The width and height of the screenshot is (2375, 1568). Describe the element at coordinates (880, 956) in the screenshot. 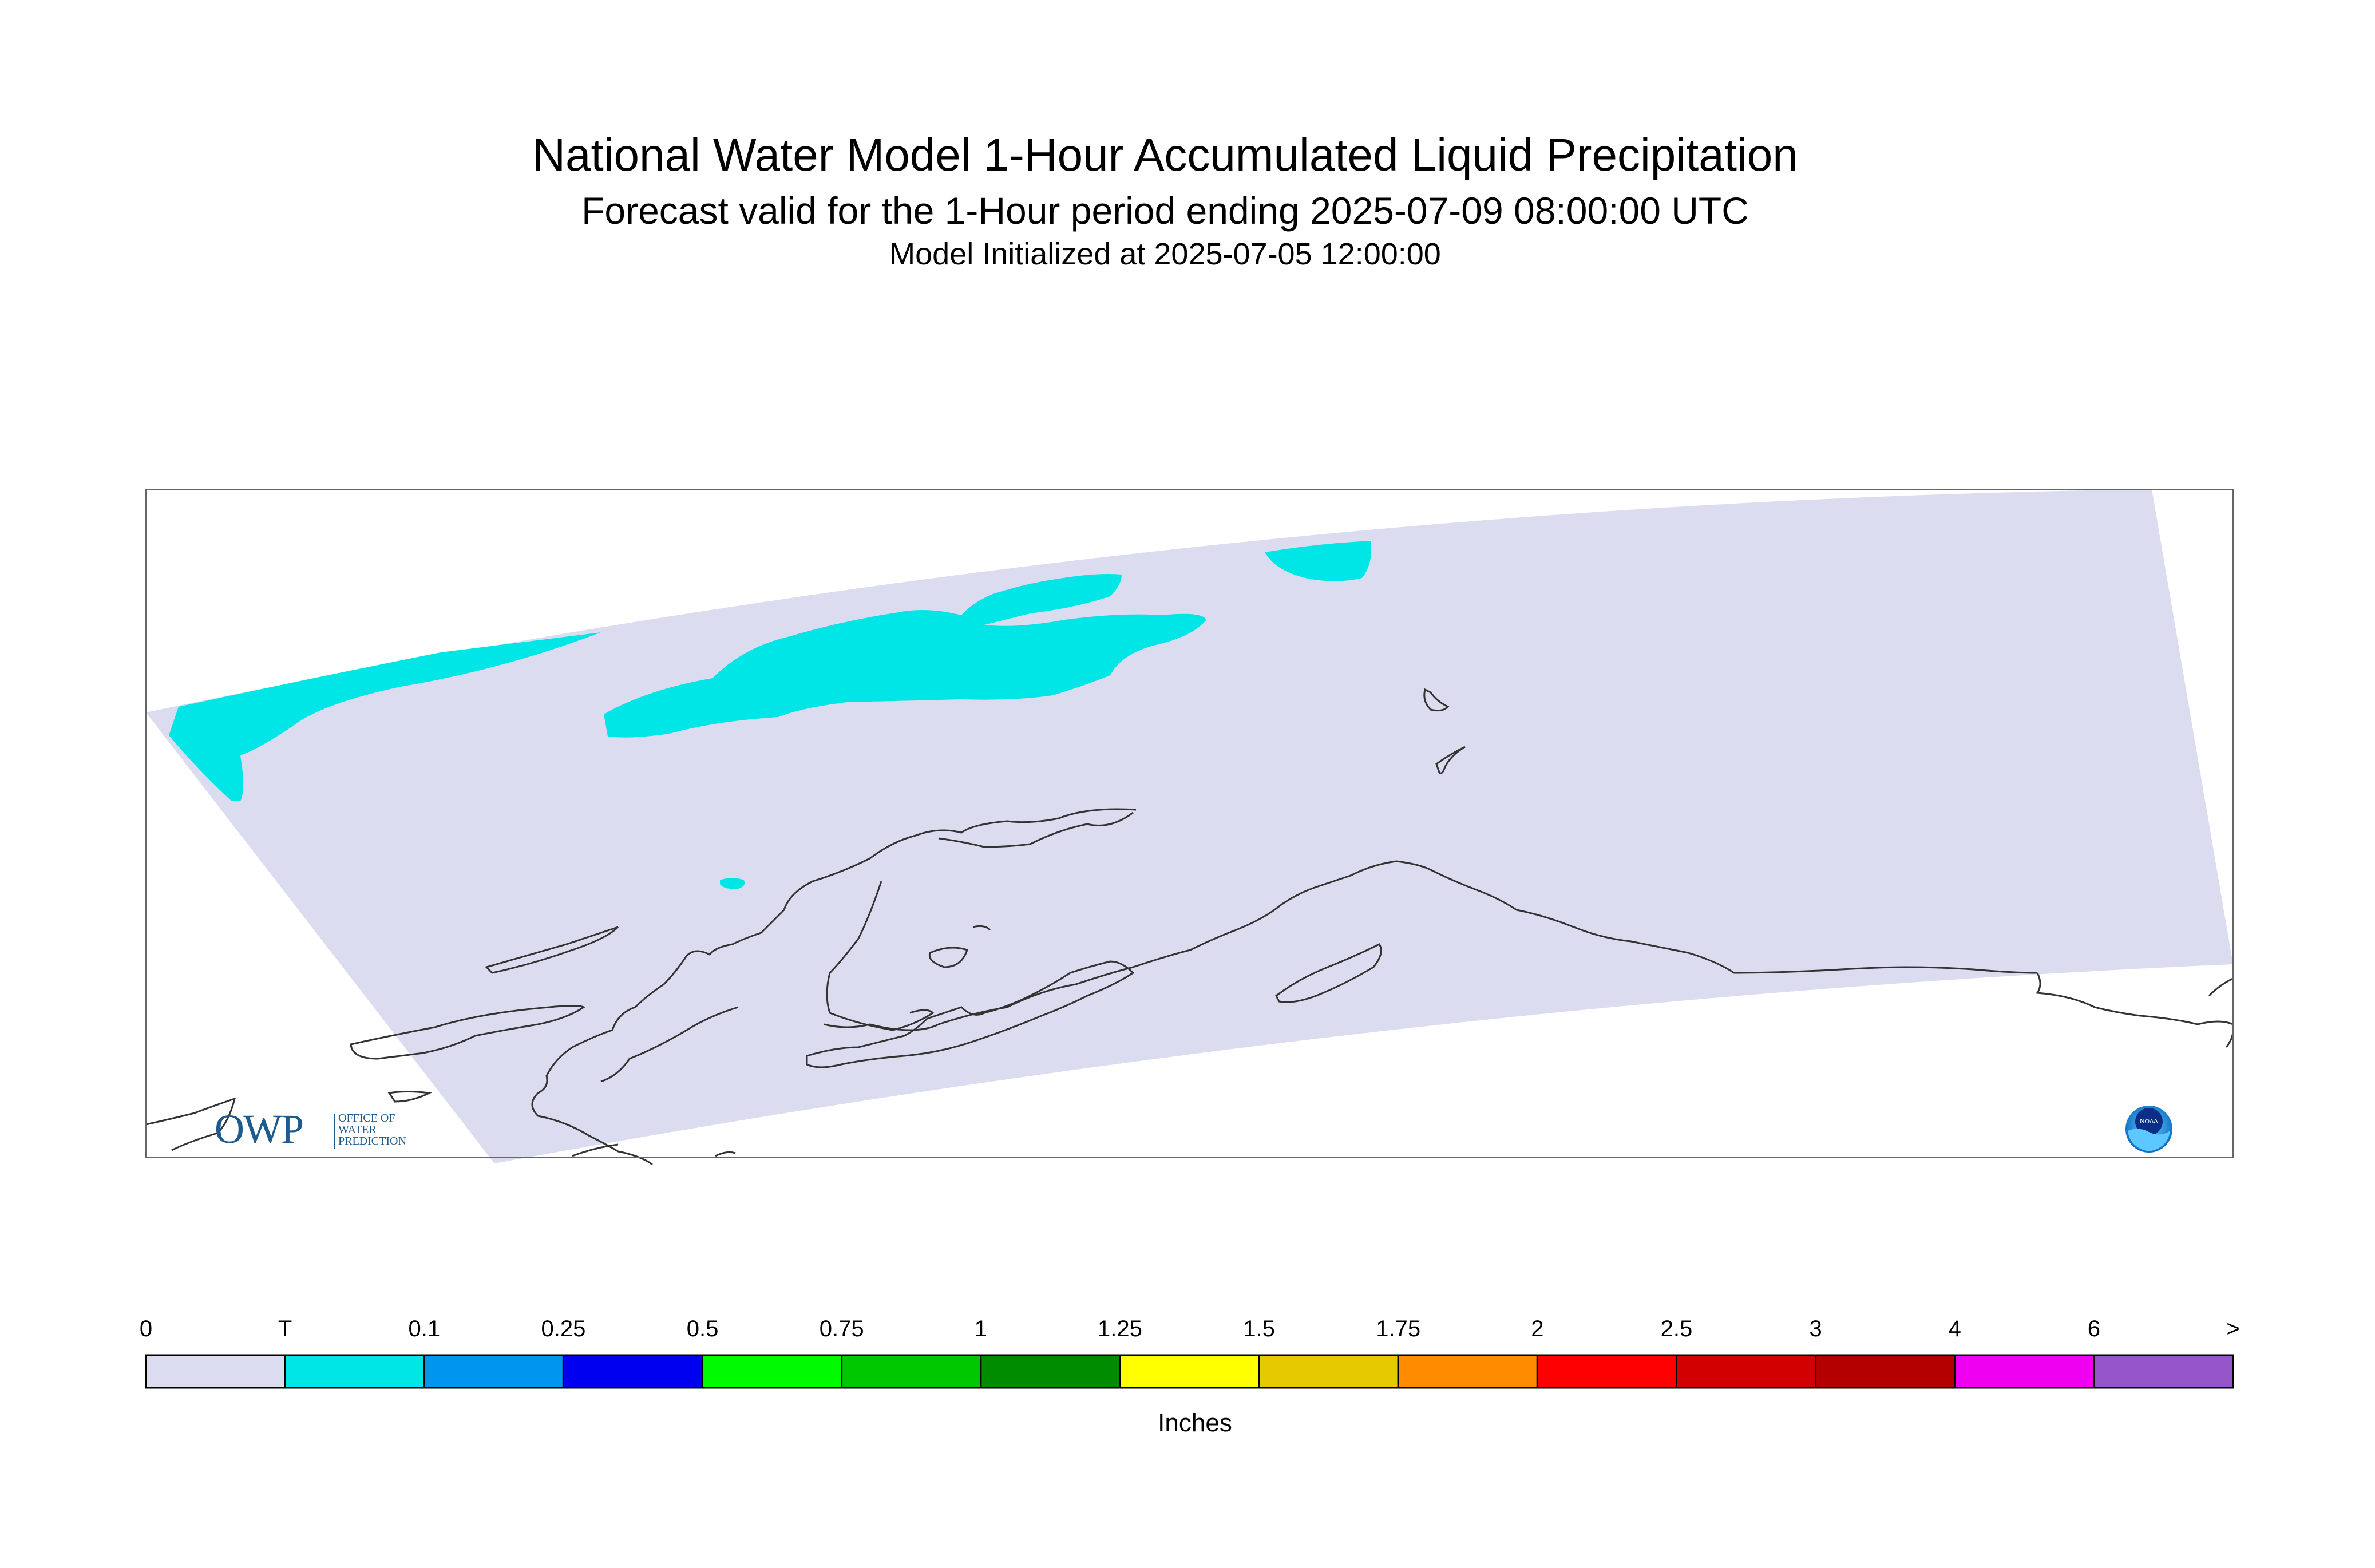

I see `coastline-bristol-bay` at that location.